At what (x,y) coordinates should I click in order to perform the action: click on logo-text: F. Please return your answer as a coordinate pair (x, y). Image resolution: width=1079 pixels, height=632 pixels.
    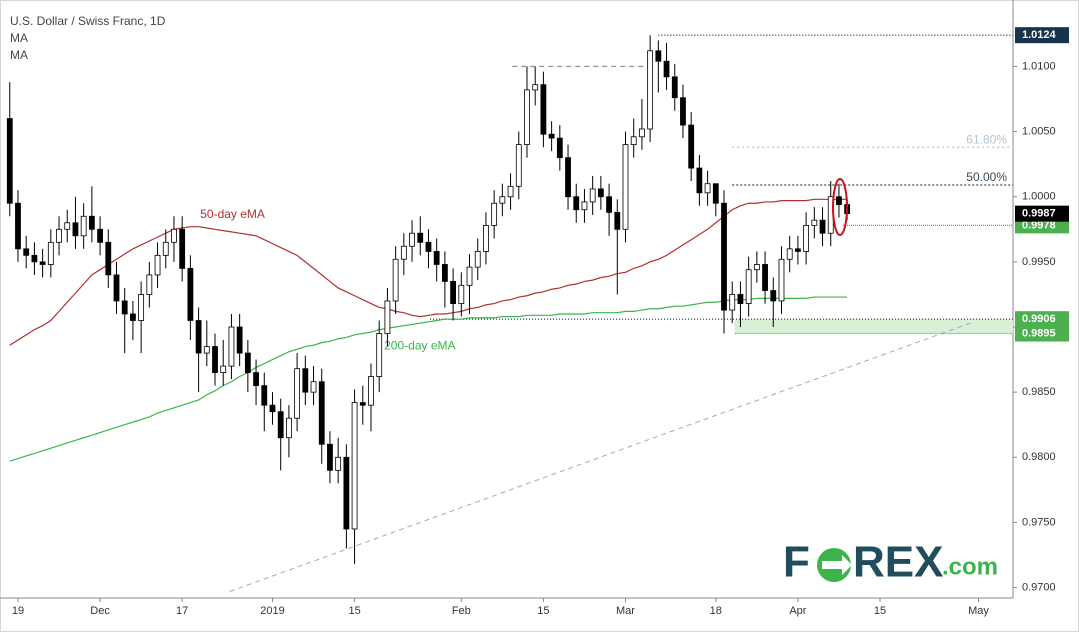
    Looking at the image, I should click on (796, 562).